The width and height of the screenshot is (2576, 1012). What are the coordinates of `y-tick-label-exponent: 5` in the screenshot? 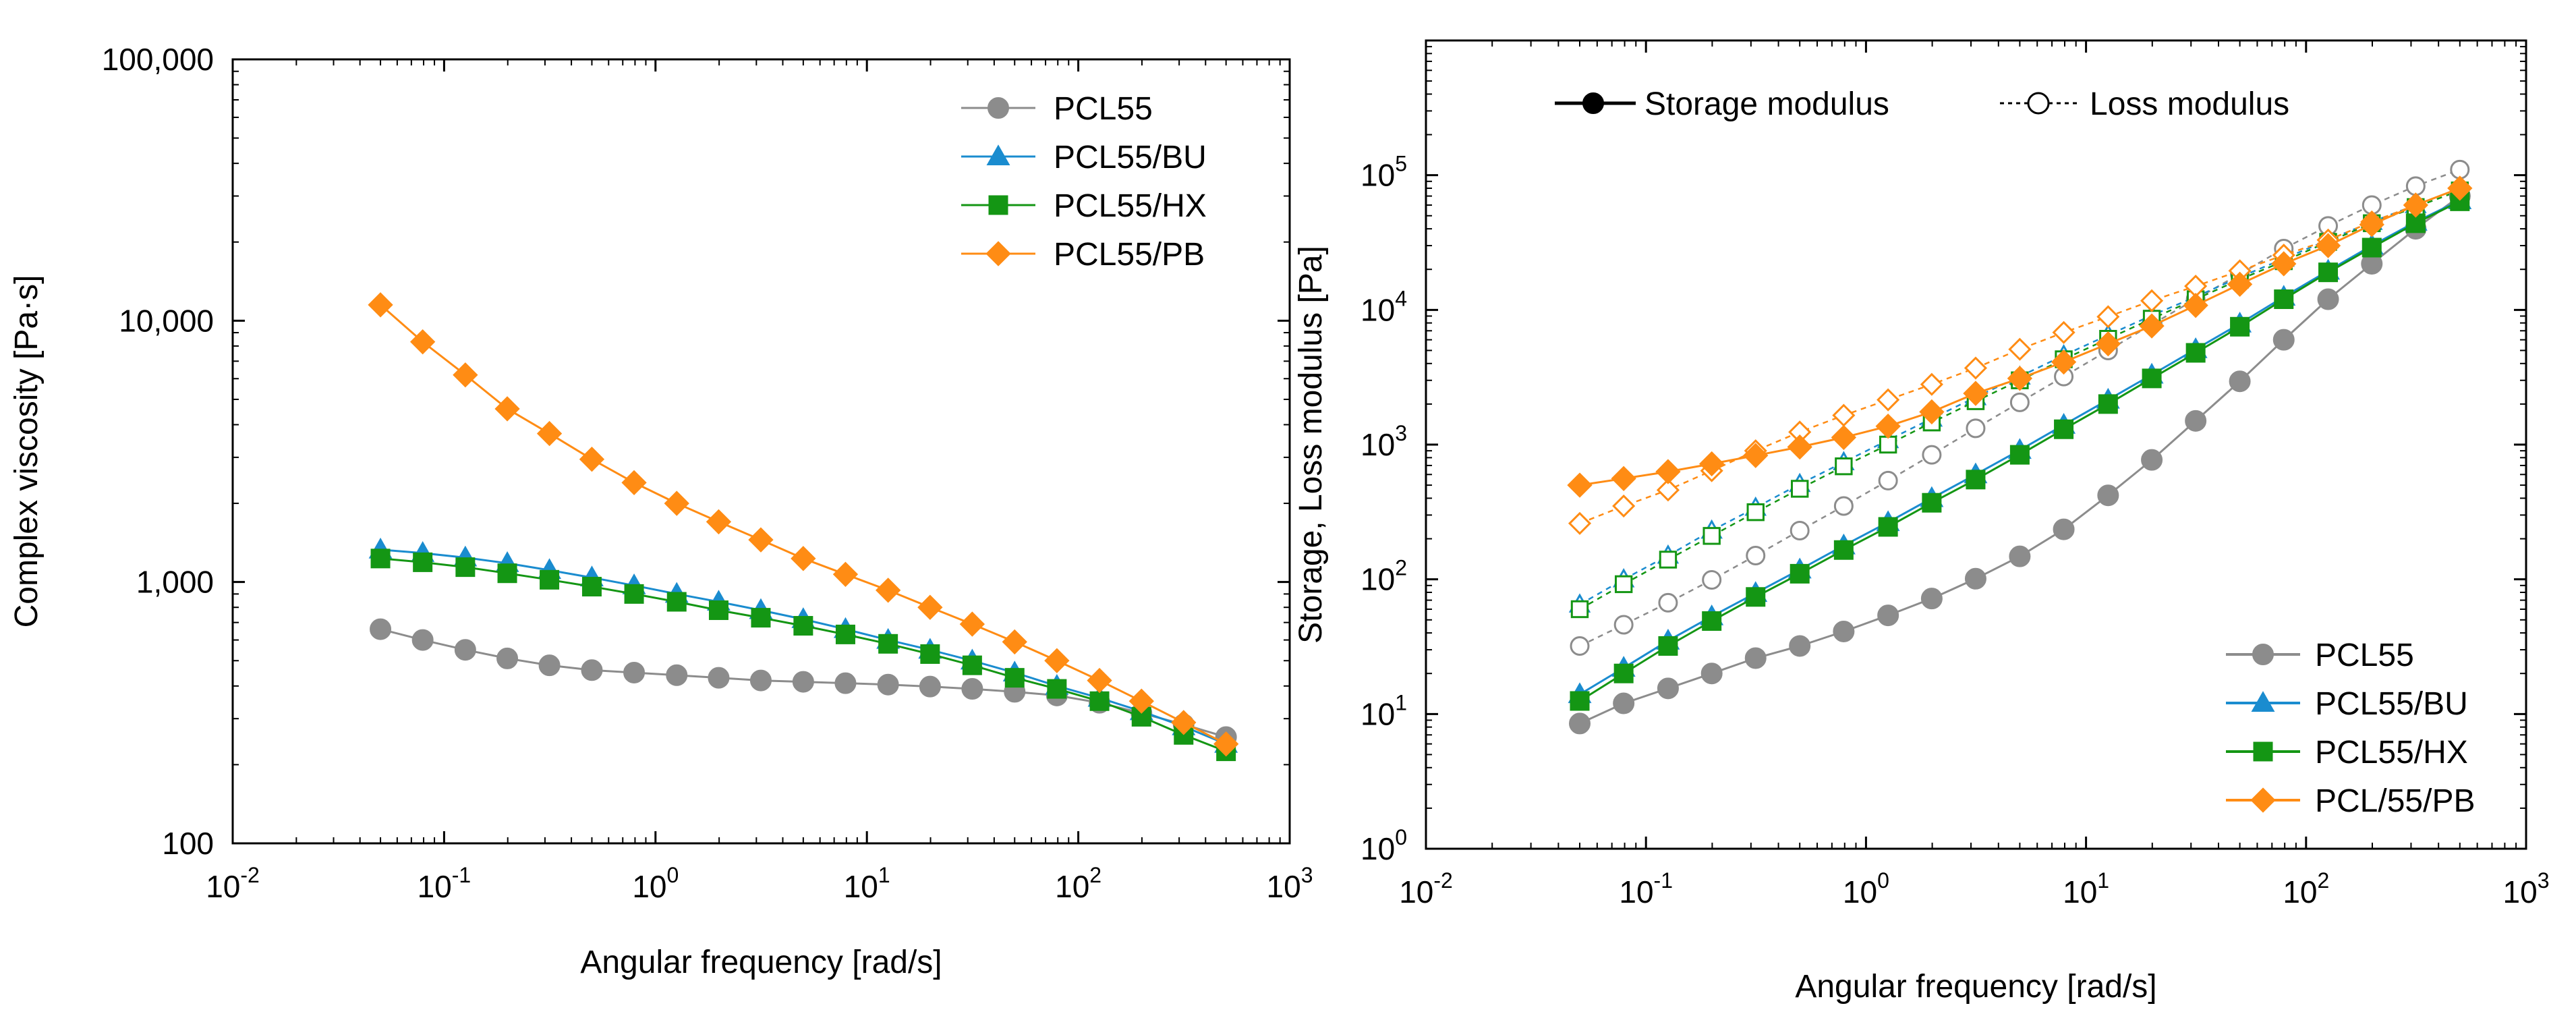 It's located at (1401, 164).